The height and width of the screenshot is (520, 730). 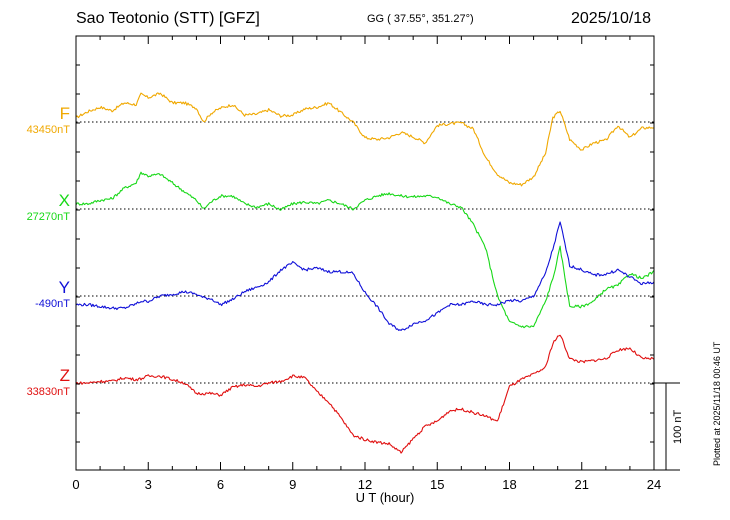 What do you see at coordinates (64, 113) in the screenshot?
I see `series-name-F: F` at bounding box center [64, 113].